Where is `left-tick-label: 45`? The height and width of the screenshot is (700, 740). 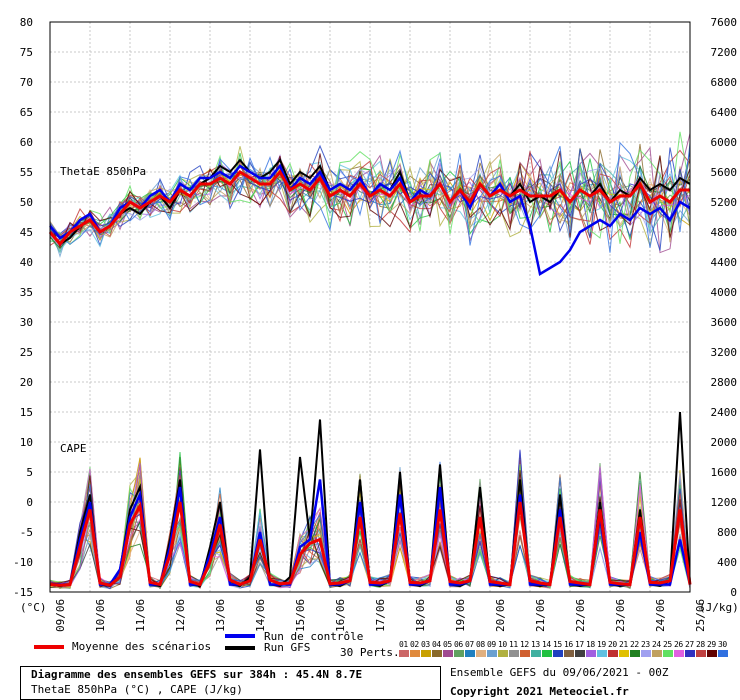
left-tick-label: 45 is located at coordinates (26, 232).